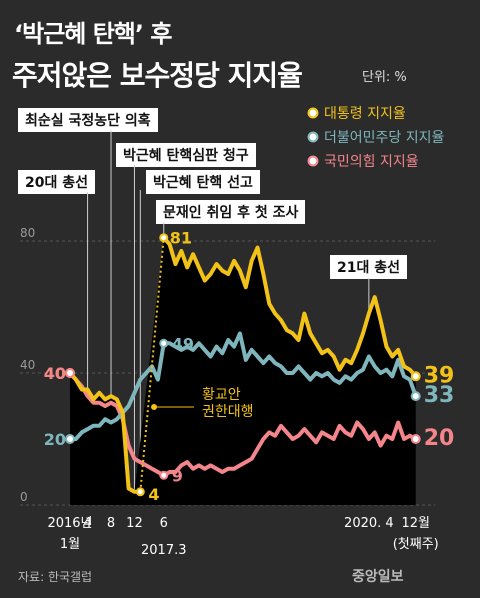 The height and width of the screenshot is (598, 480). What do you see at coordinates (439, 395) in the screenshot?
I see `value-label-democratic-59: 33` at bounding box center [439, 395].